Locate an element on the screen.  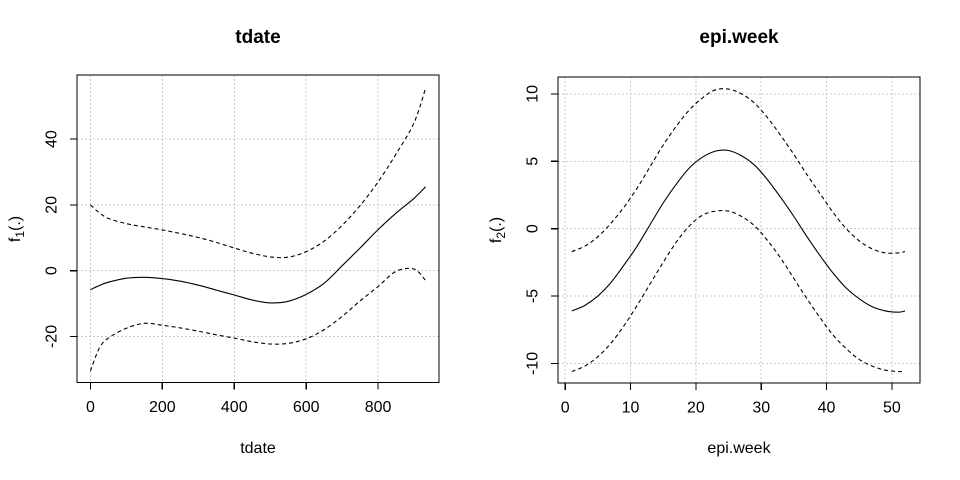
y-tick-label: 20 is located at coordinates (52, 205).